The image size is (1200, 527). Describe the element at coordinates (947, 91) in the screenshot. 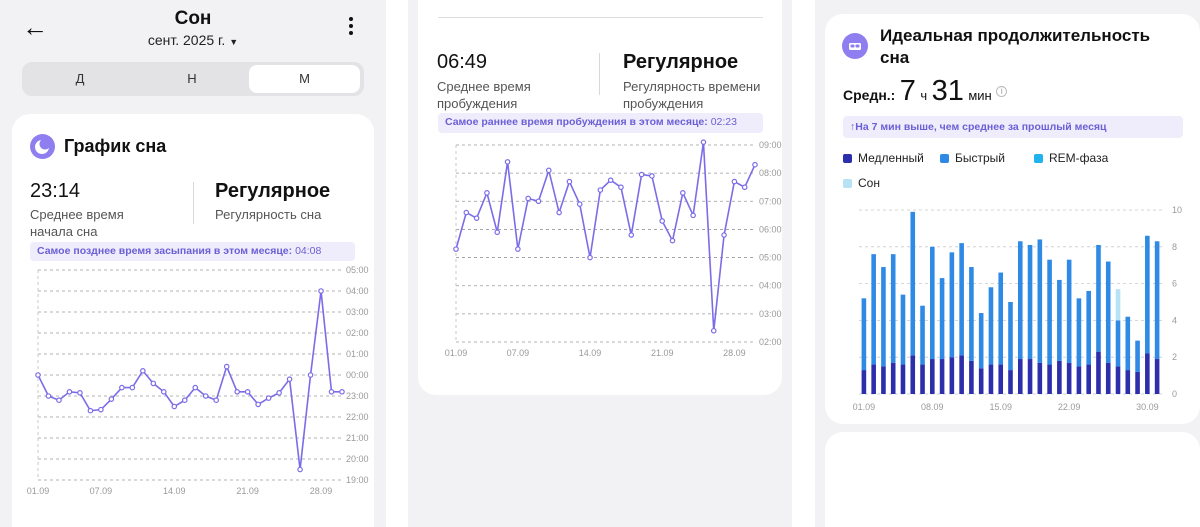

I see `avg-minutes: 31` at that location.